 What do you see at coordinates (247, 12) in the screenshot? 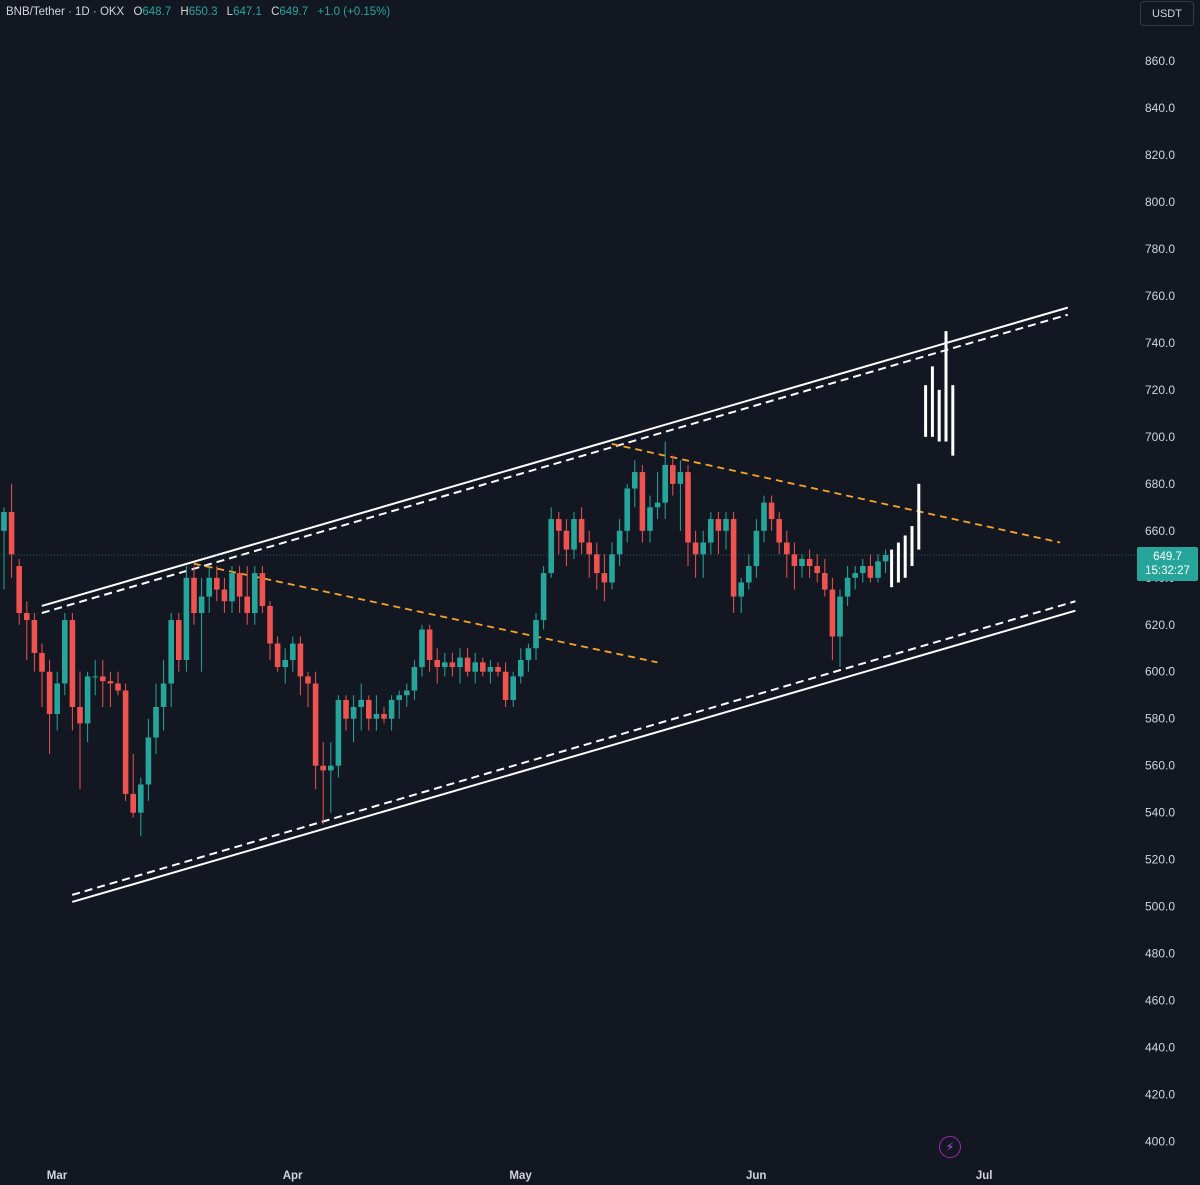
I see `low-value: 647.1` at bounding box center [247, 12].